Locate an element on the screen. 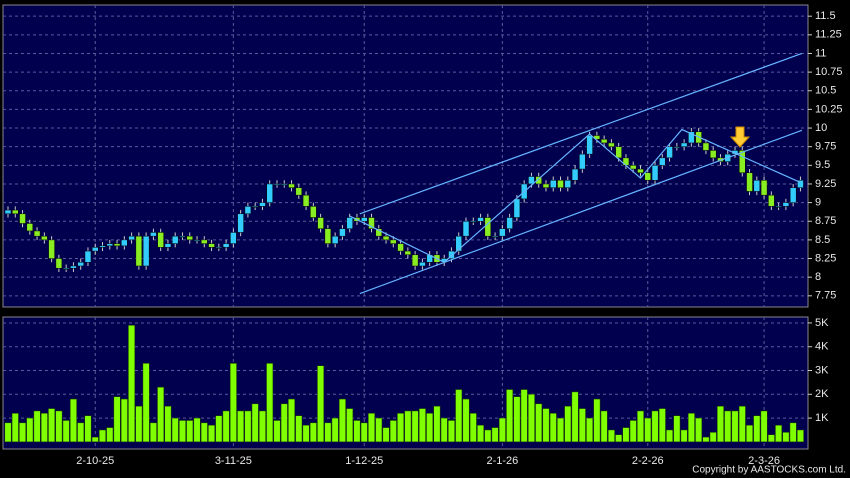  y-tick-label: 10.5 is located at coordinates (825, 91).